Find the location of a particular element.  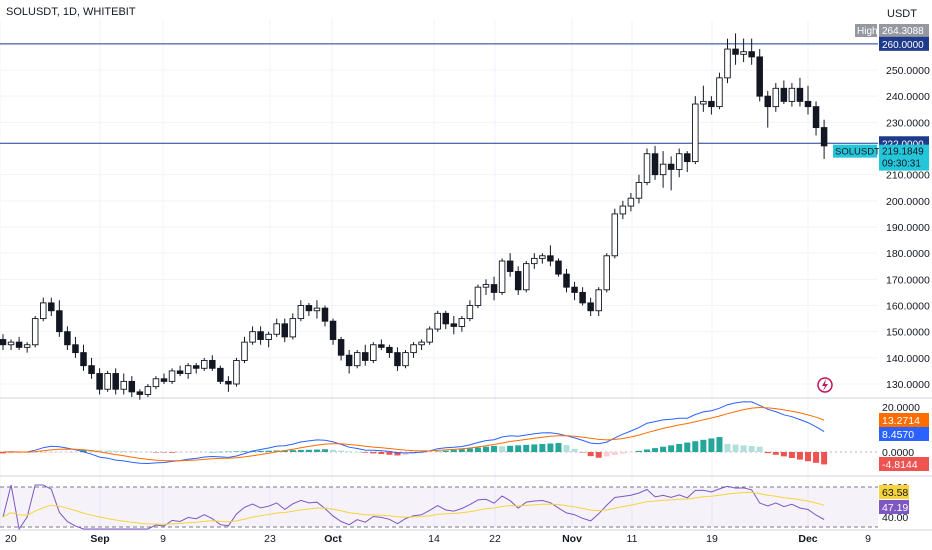

lightning-icon is located at coordinates (825, 385).